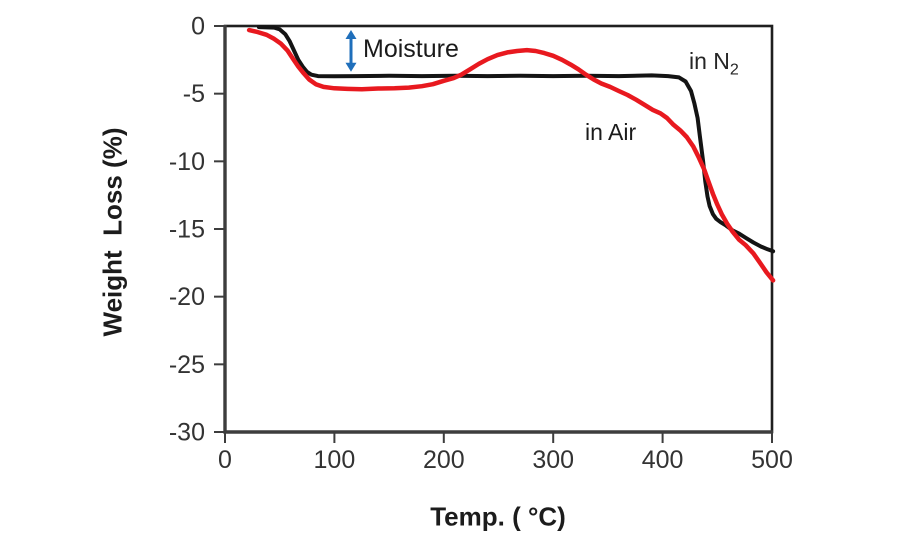 The image size is (900, 550). What do you see at coordinates (187, 365) in the screenshot?
I see `y-tick-label: -25` at bounding box center [187, 365].